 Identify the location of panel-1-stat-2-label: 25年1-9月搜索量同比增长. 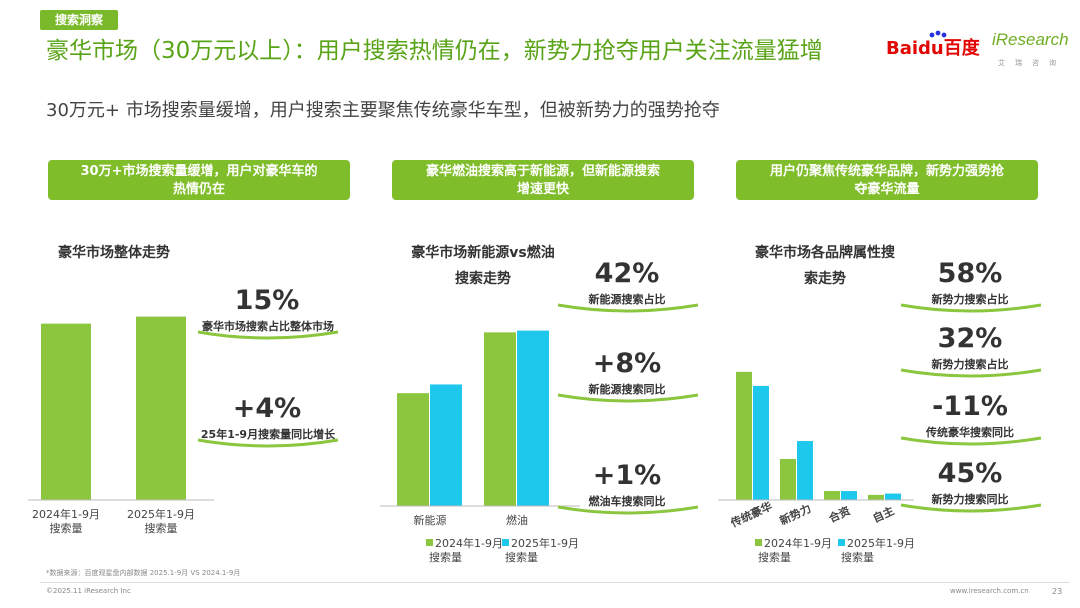
(268, 434).